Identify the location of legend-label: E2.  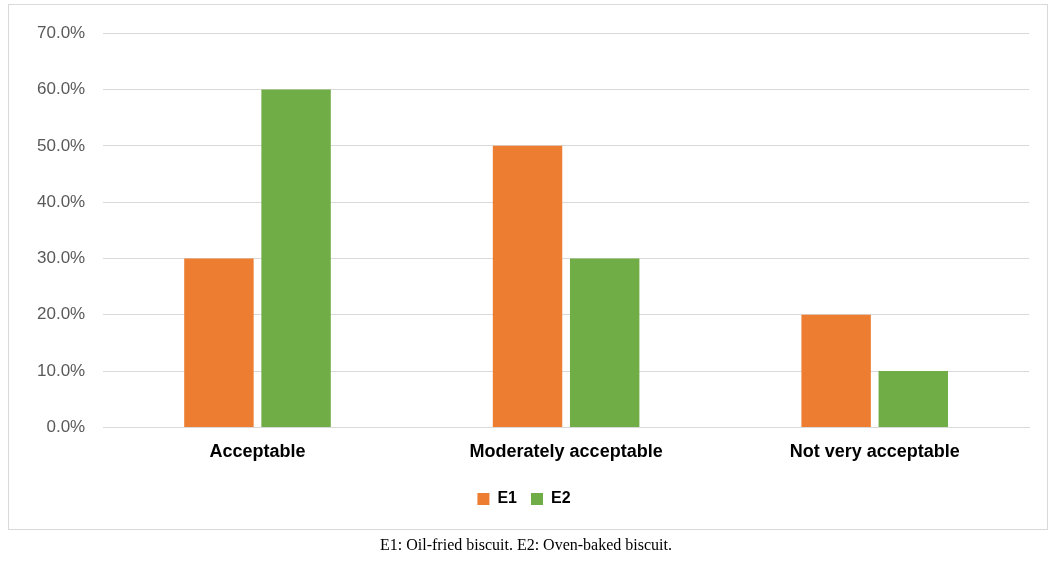
(561, 498).